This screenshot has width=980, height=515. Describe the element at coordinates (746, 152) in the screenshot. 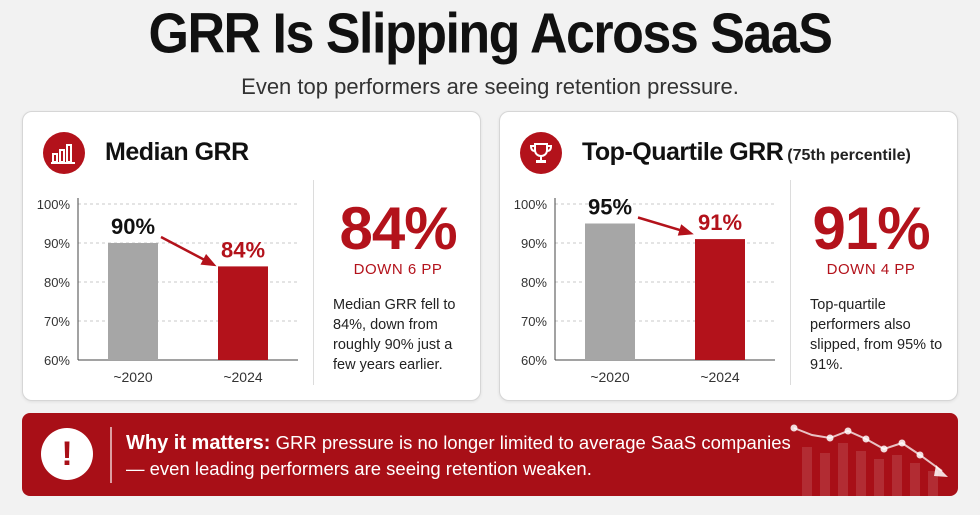

I see `panel-title: Top-Quartile GRR (75th percentile)` at that location.